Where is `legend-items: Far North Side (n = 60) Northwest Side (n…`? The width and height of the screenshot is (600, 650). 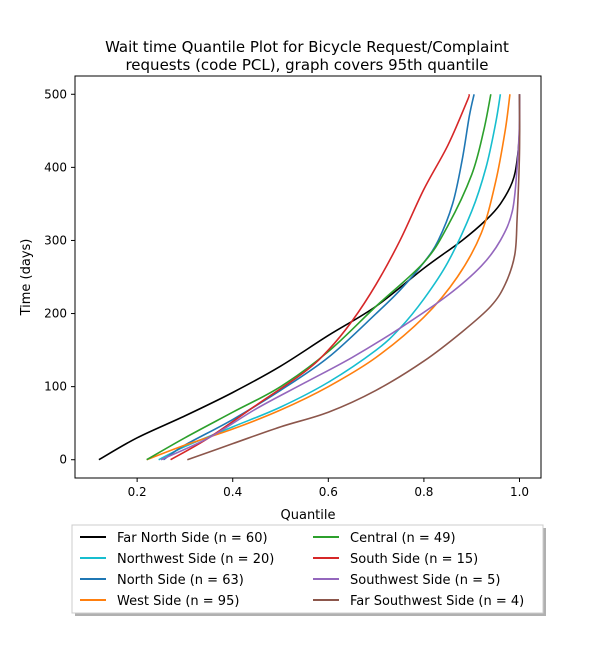 legend-items: Far North Side (n = 60) Northwest Side (n… is located at coordinates (302, 570).